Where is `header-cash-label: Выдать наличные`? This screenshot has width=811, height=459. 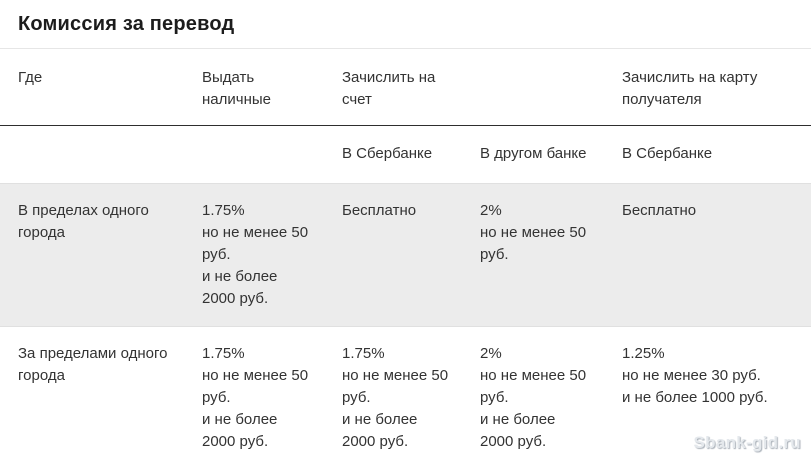
header-cash-label: Выдать наличные is located at coordinates (236, 88).